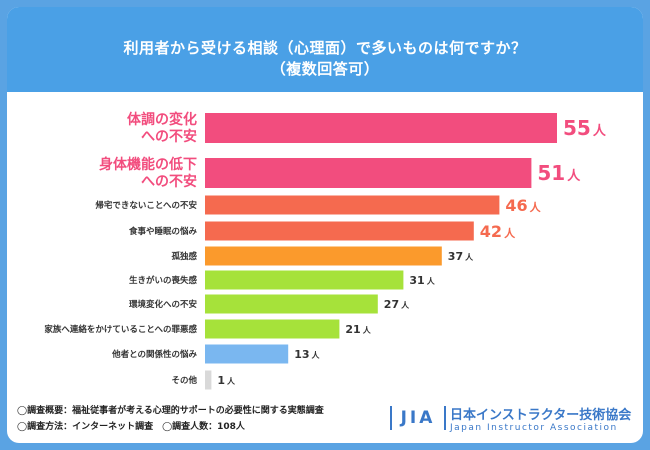 Image resolution: width=650 pixels, height=450 pixels. I want to click on chart-subtitle: （複数回答可）, so click(325, 69).